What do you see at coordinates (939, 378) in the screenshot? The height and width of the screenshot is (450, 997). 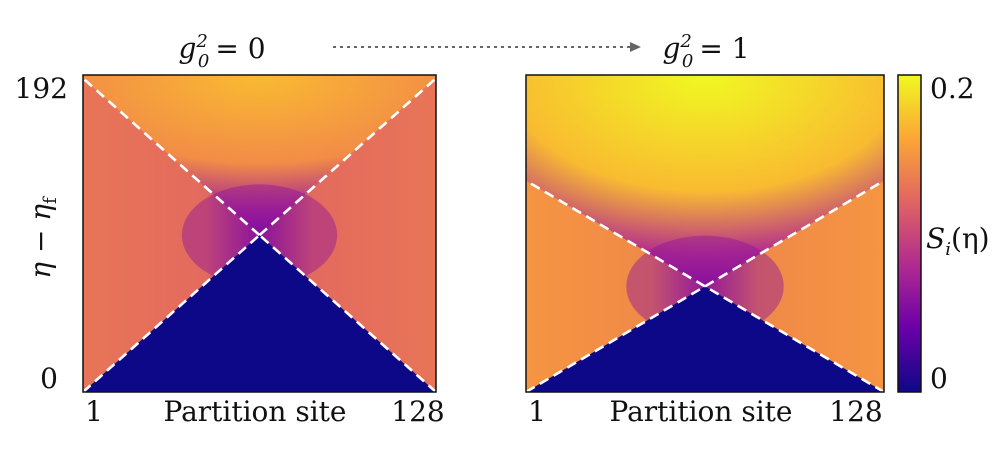 I see `colorbar-min-label: 0` at bounding box center [939, 378].